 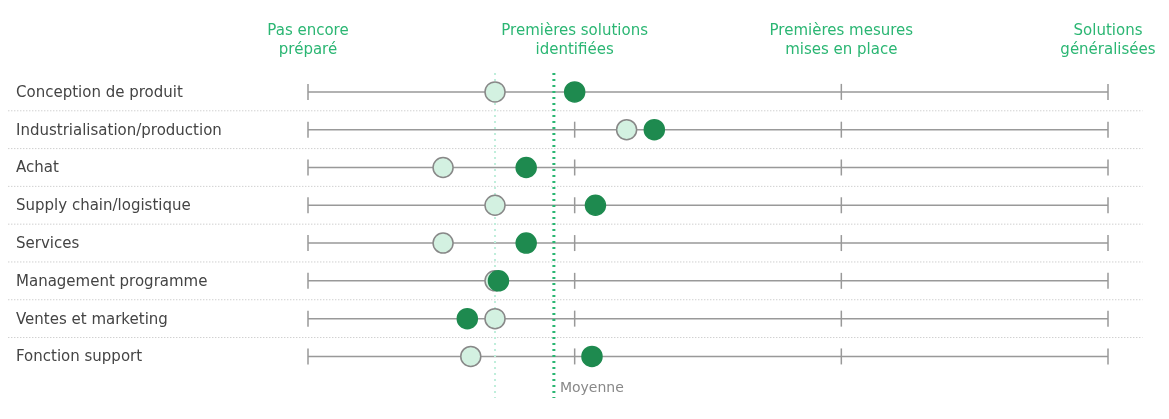 I want to click on y-tick-label: Services, so click(x=48, y=243).